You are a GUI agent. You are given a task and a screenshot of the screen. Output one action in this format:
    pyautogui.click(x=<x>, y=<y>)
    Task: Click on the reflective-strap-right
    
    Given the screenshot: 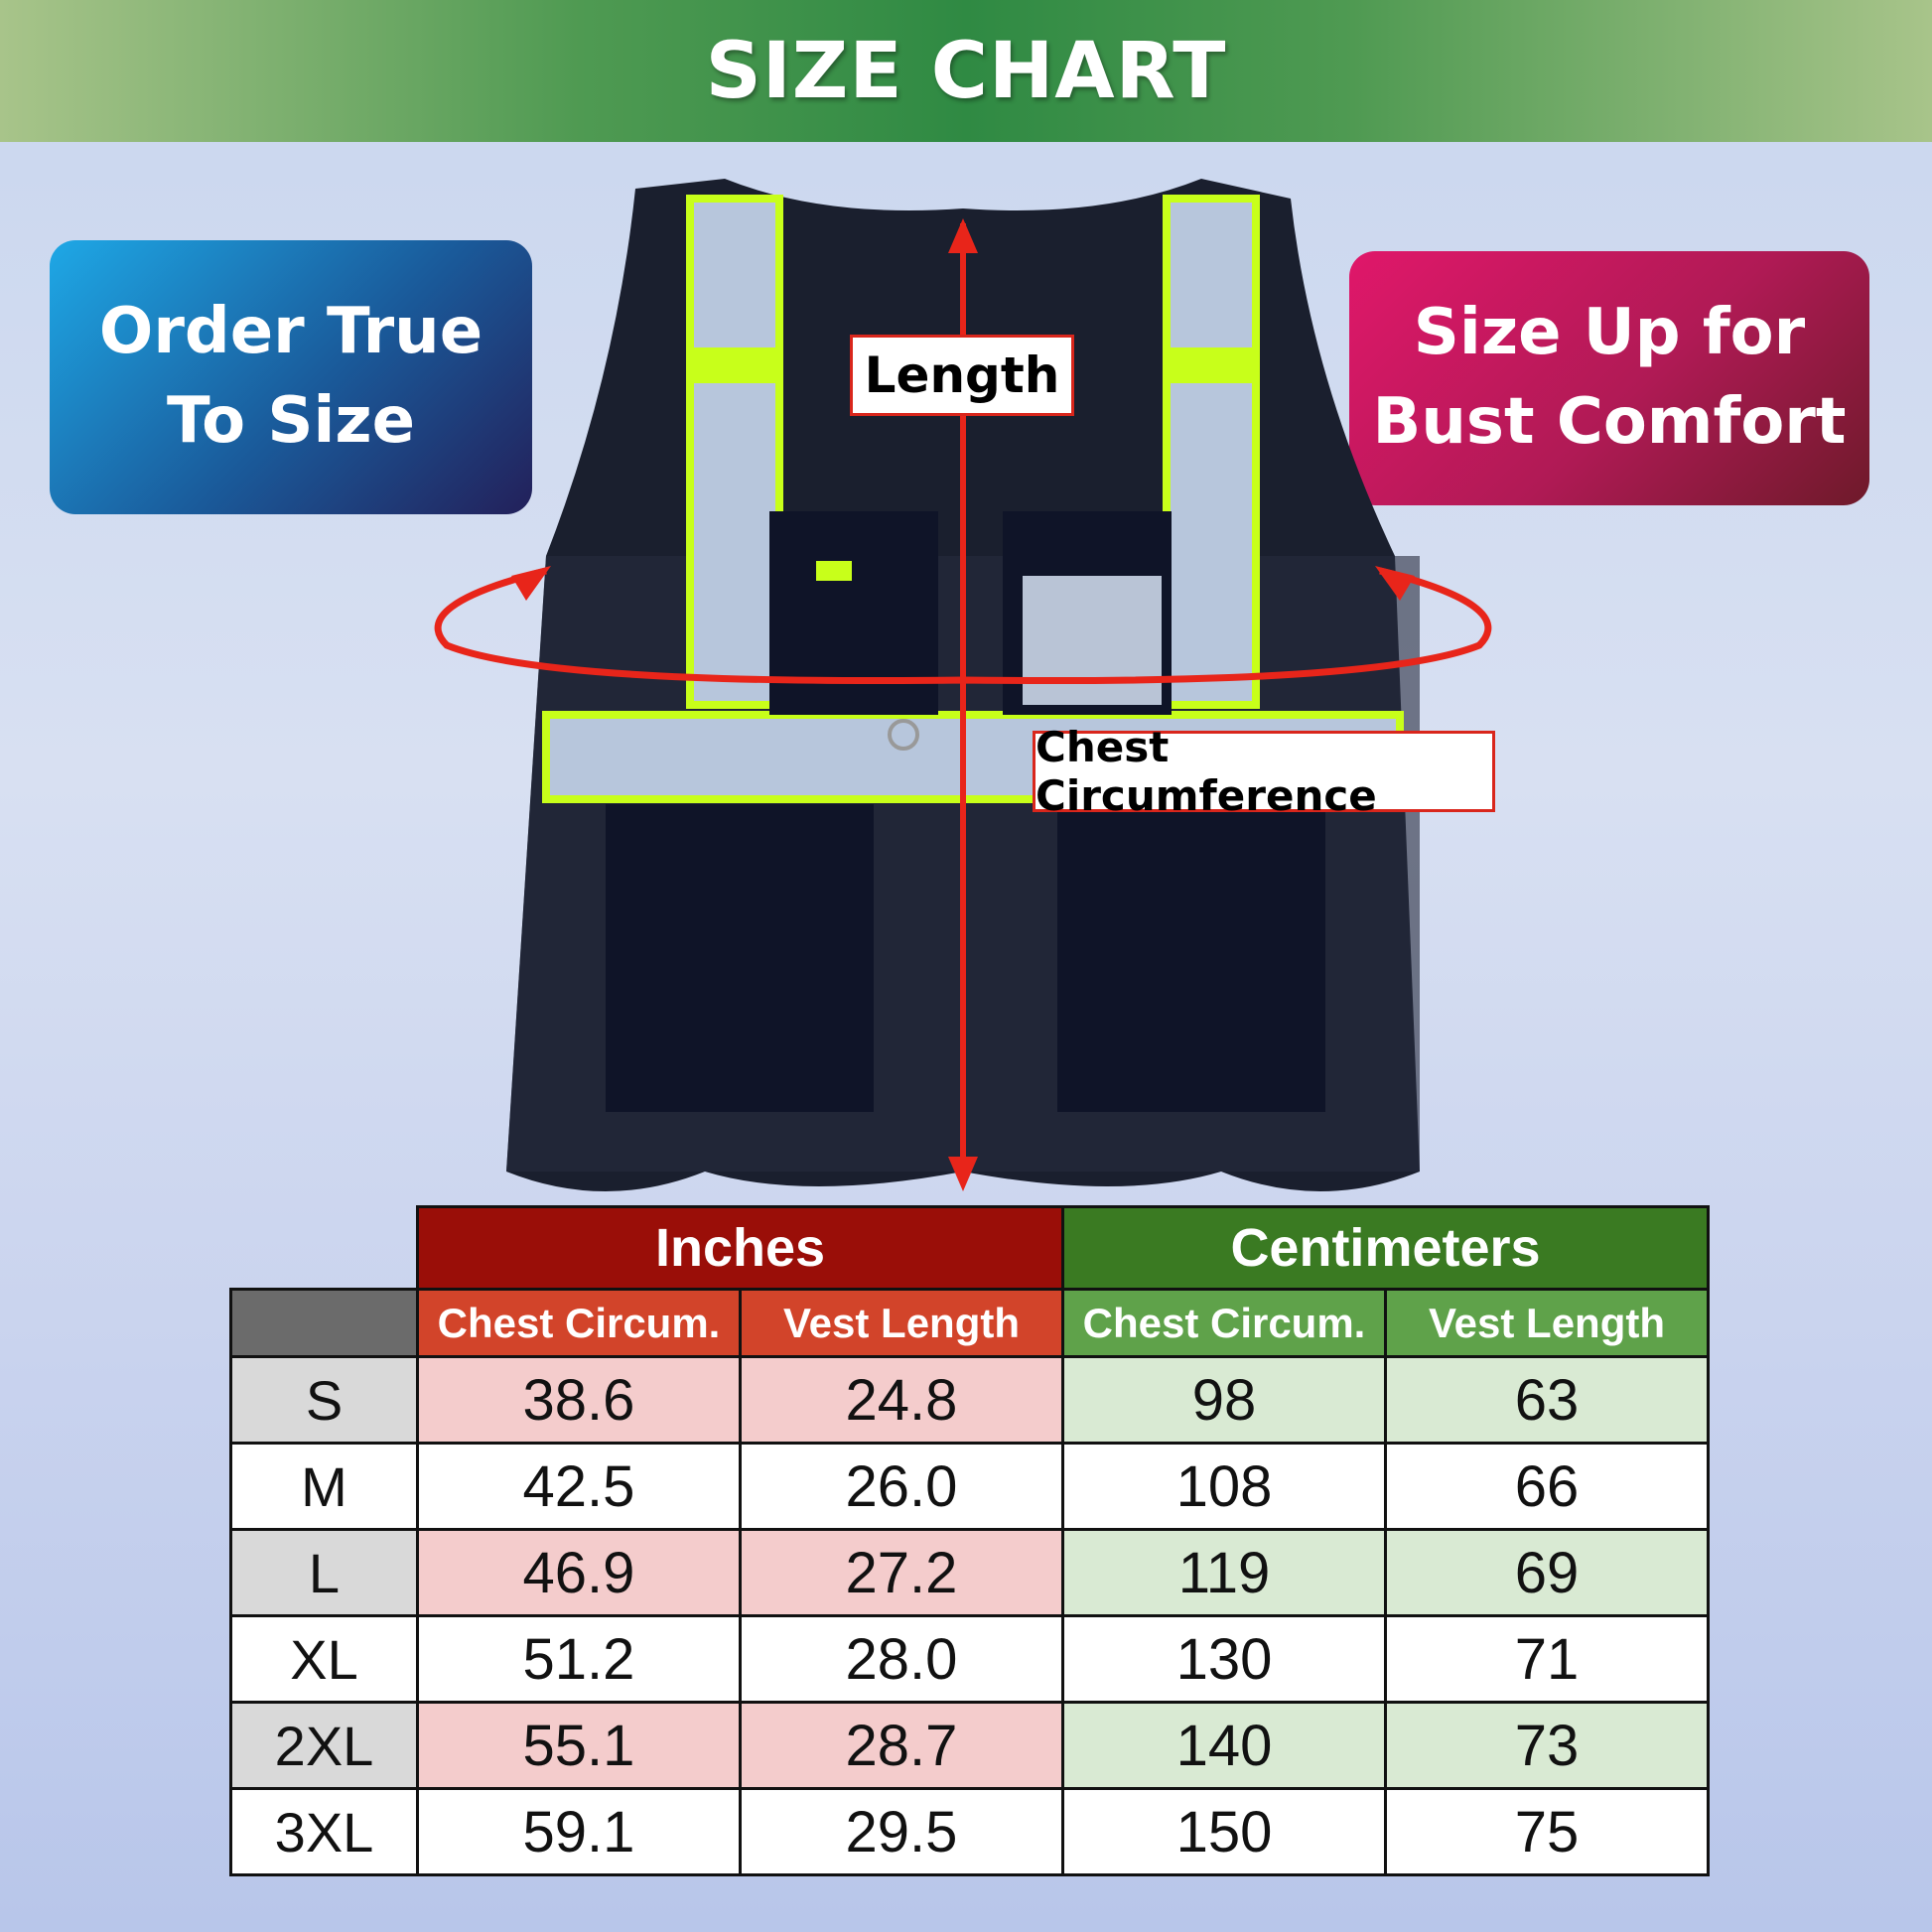 What is the action you would take?
    pyautogui.click(x=1212, y=452)
    